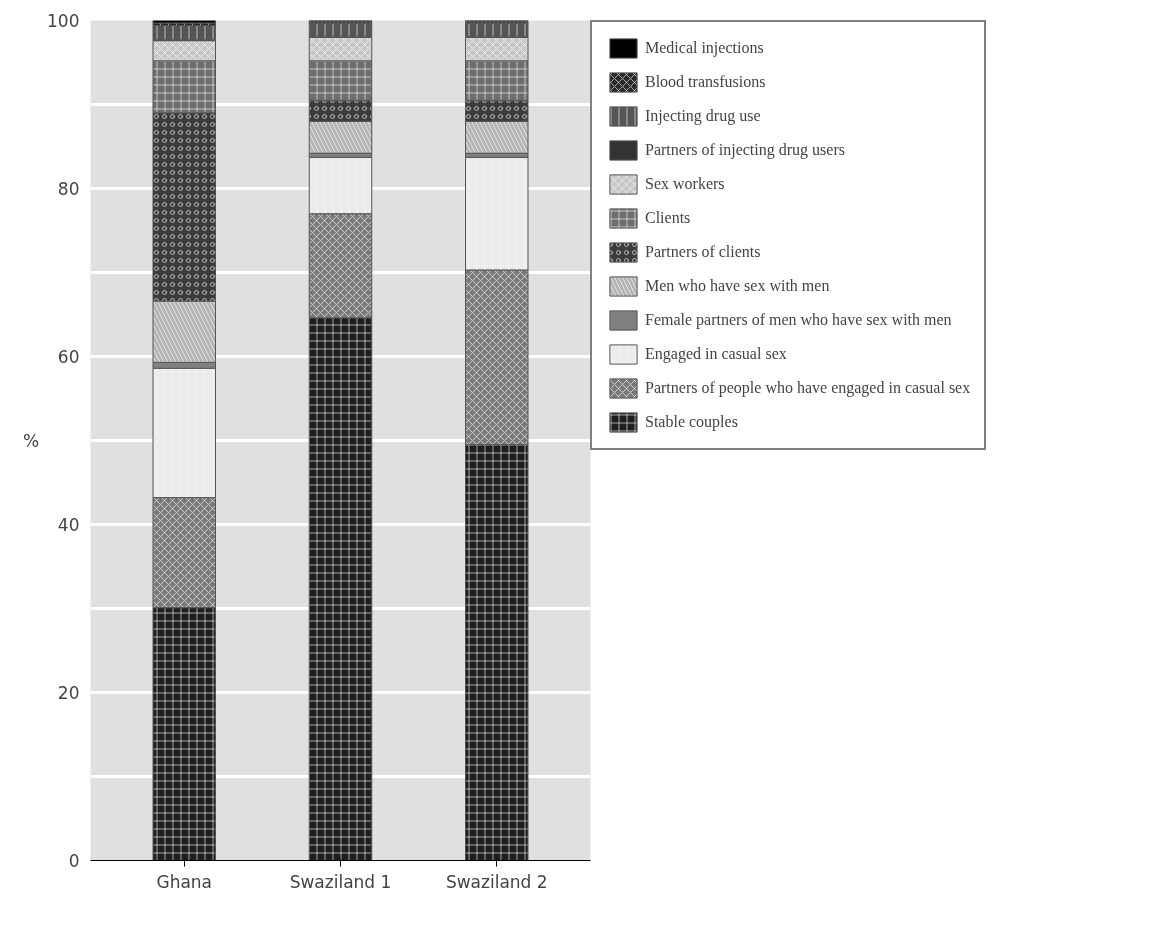 The width and height of the screenshot is (1150, 941). What do you see at coordinates (68, 189) in the screenshot?
I see `y-tick-label: 80` at bounding box center [68, 189].